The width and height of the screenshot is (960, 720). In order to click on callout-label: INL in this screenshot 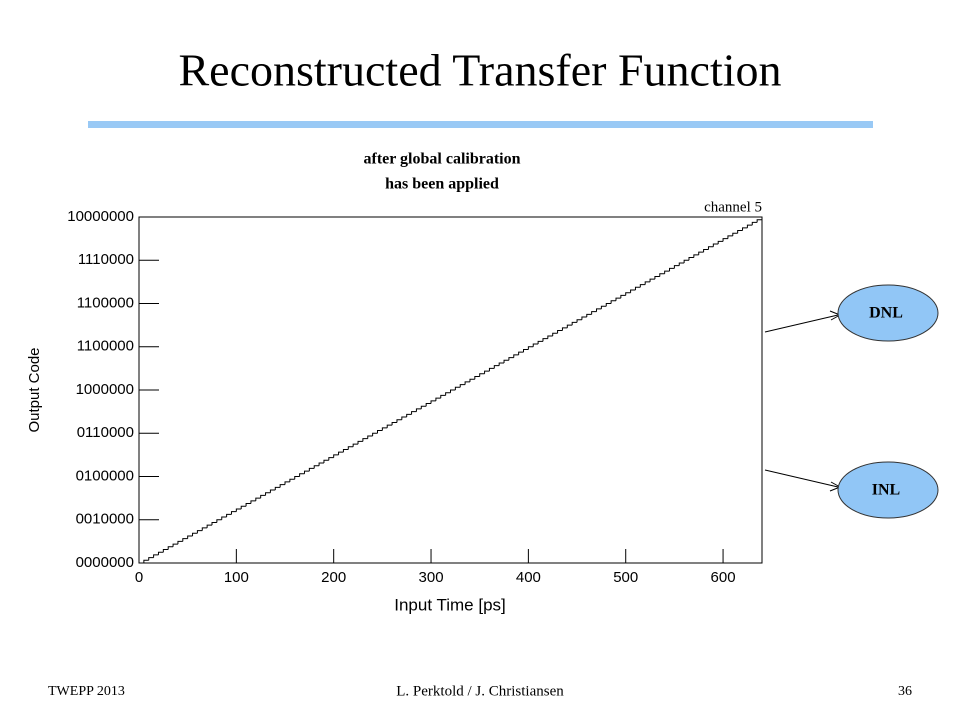, I will do `click(886, 490)`.